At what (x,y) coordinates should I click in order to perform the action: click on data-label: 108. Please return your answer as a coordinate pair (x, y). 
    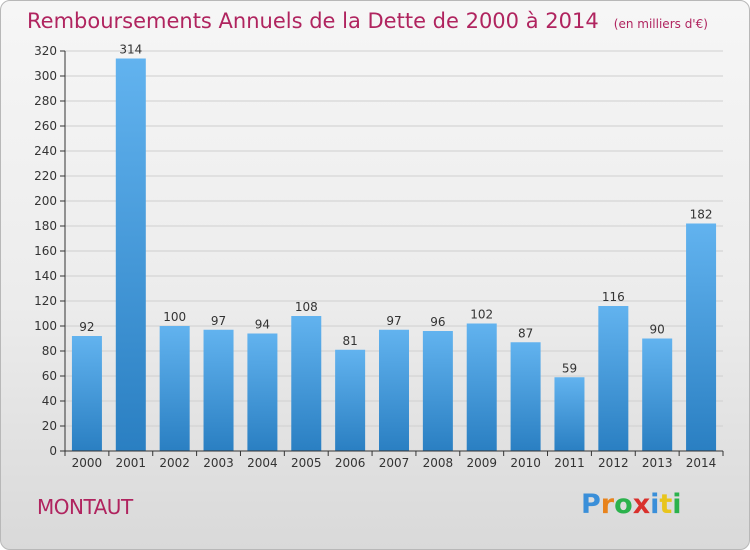
    Looking at the image, I should click on (306, 307).